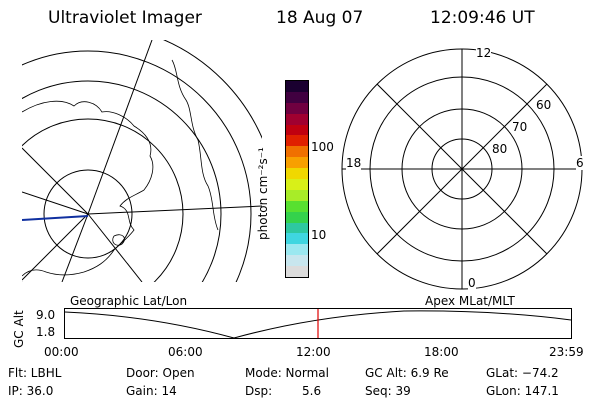 The image size is (600, 400). What do you see at coordinates (55, 218) in the screenshot?
I see `orbit-track` at bounding box center [55, 218].